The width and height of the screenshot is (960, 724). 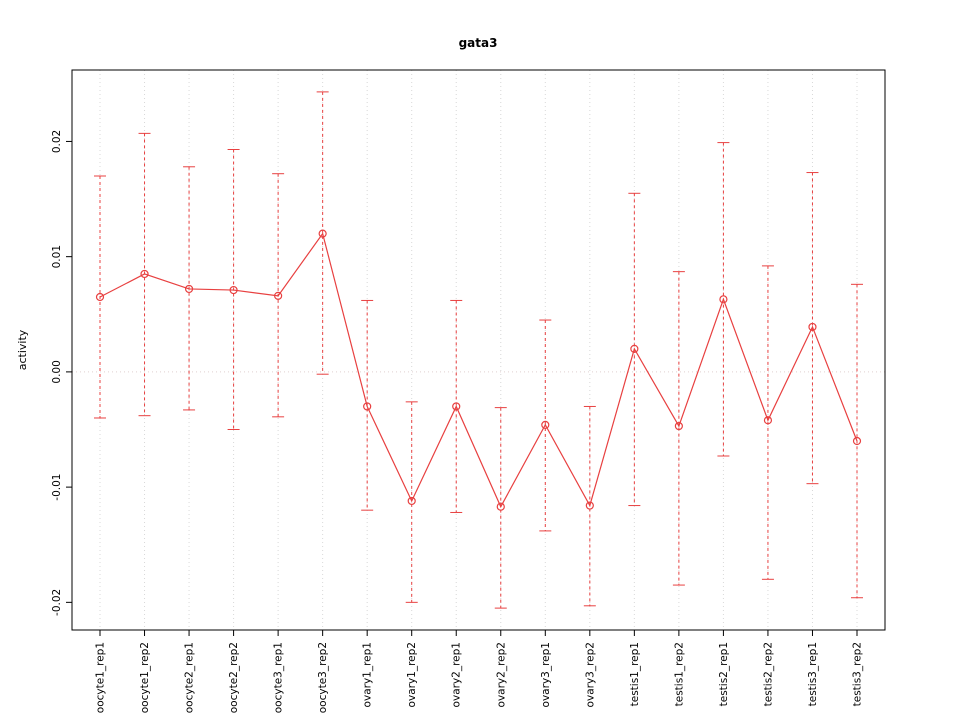 I want to click on x-tick-label: ovary2_rep1, so click(x=457, y=674).